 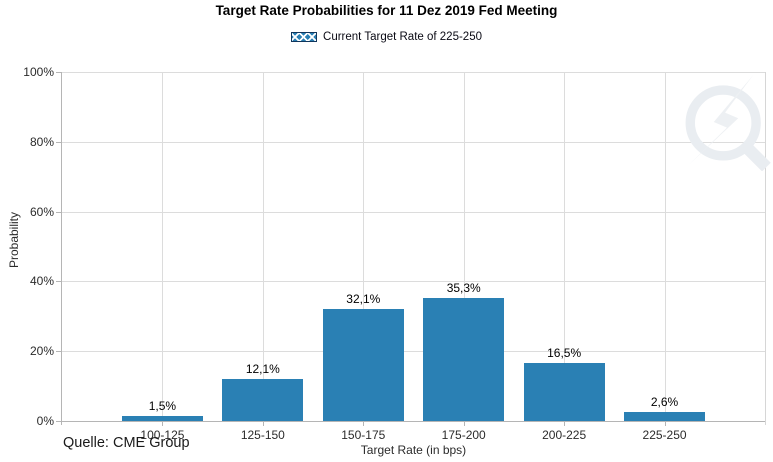 What do you see at coordinates (162, 435) in the screenshot?
I see `x-tick-label: 100-125` at bounding box center [162, 435].